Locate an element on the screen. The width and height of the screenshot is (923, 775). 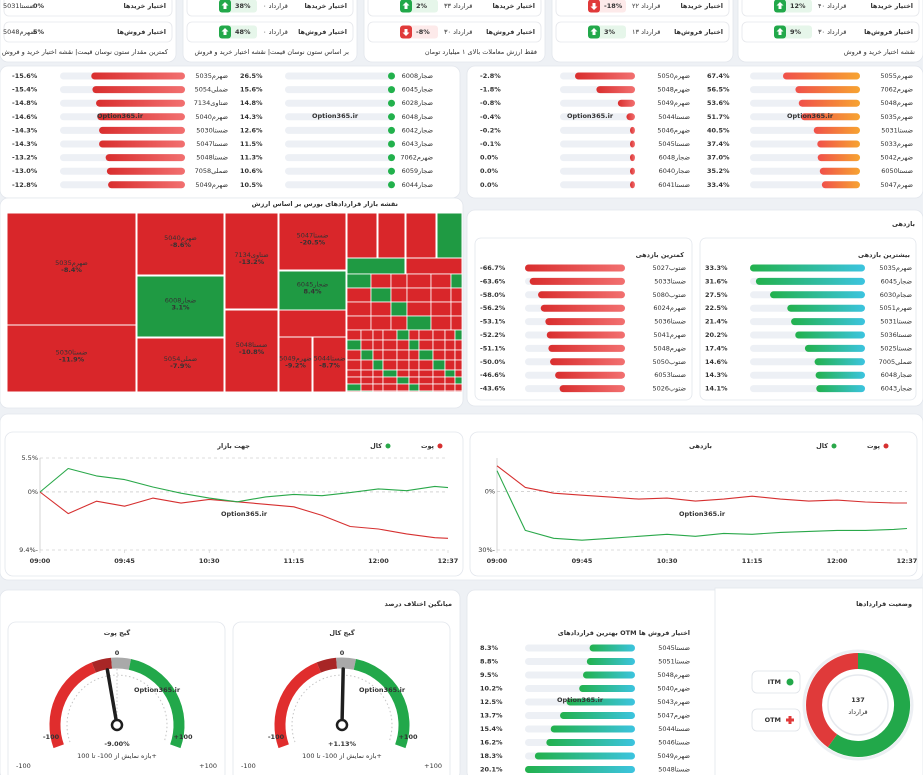
symbol: ضهرم5043 is located at coordinates (673, 702).